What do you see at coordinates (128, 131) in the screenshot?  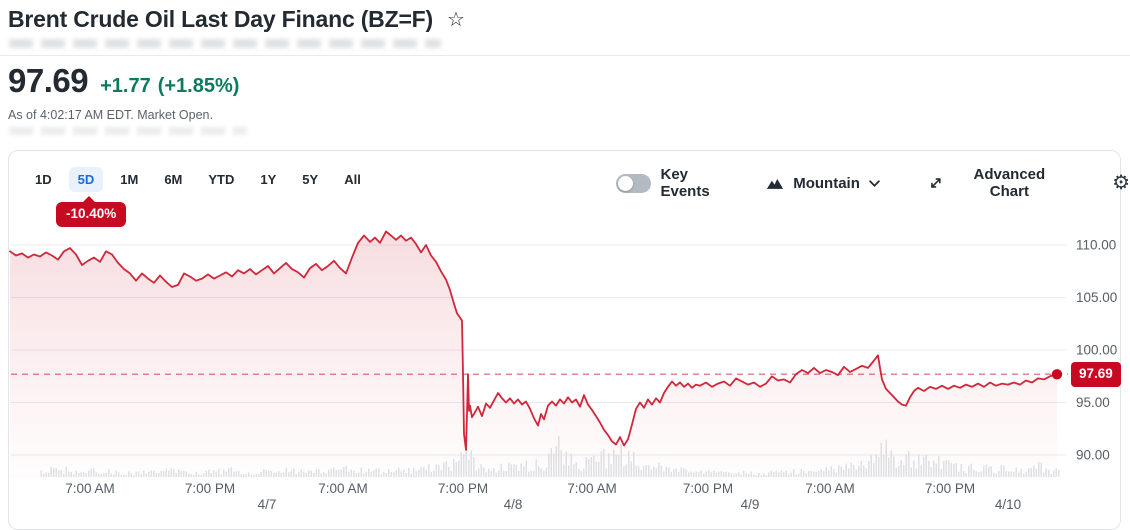 I see `blurred-text` at bounding box center [128, 131].